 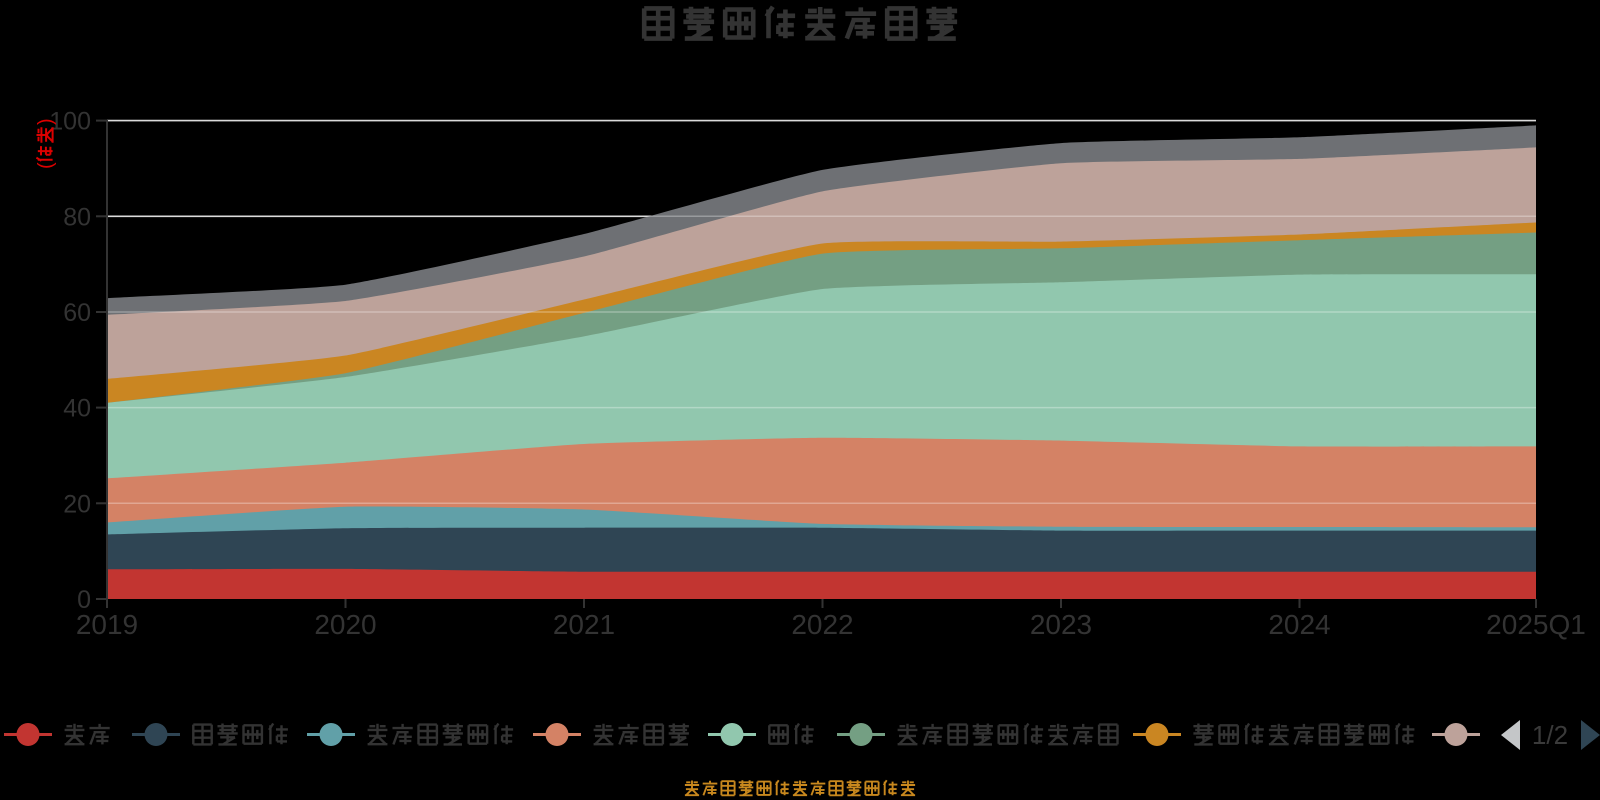 I want to click on svg-text: 100, so click(x=70, y=122).